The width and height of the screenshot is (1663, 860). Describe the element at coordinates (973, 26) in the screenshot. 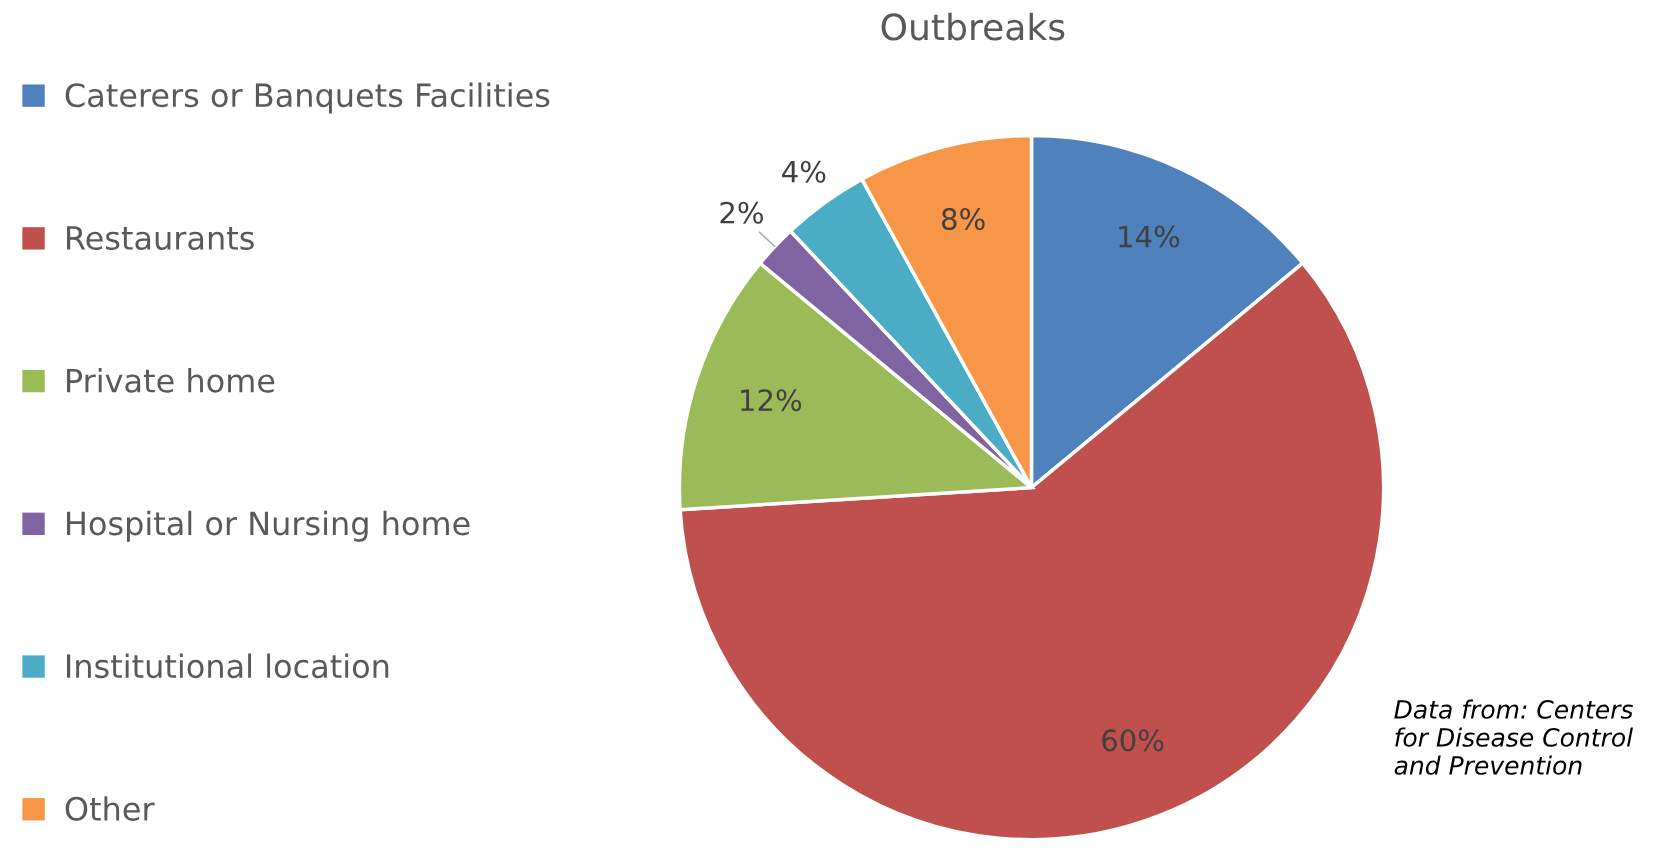

I see `chart-title: Outbreaks` at that location.